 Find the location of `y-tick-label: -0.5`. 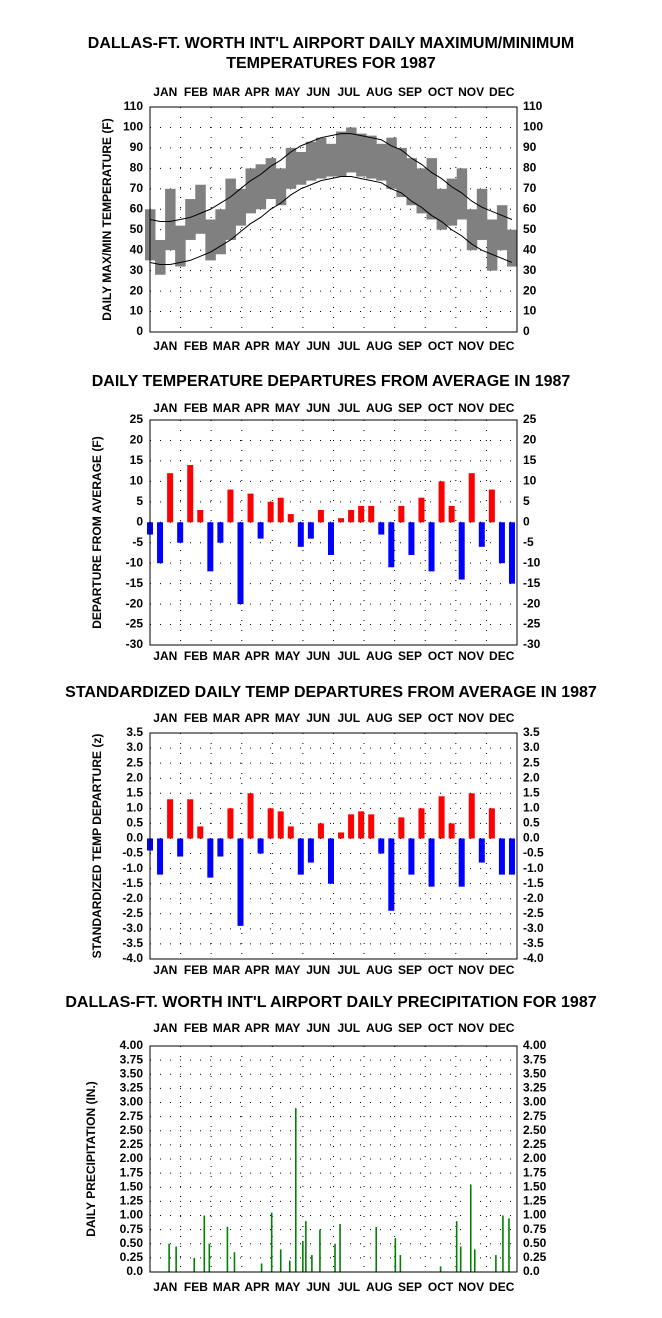

y-tick-label: -0.5 is located at coordinates (533, 853).